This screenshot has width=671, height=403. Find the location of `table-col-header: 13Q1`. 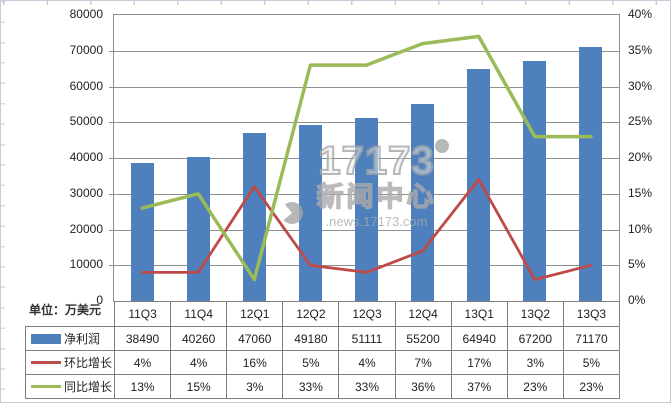

table-col-header: 13Q1 is located at coordinates (479, 314).